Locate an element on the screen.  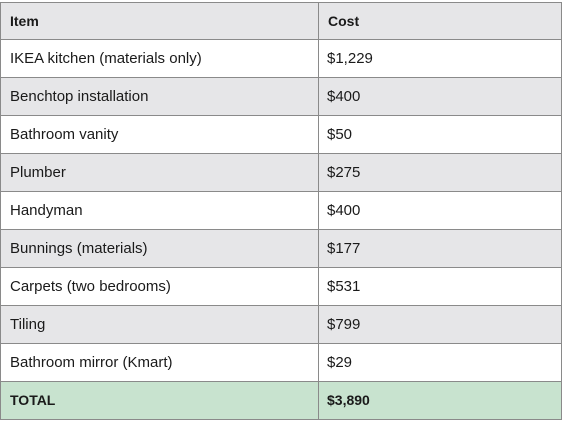
table-header-row: Item Cost is located at coordinates (281, 21).